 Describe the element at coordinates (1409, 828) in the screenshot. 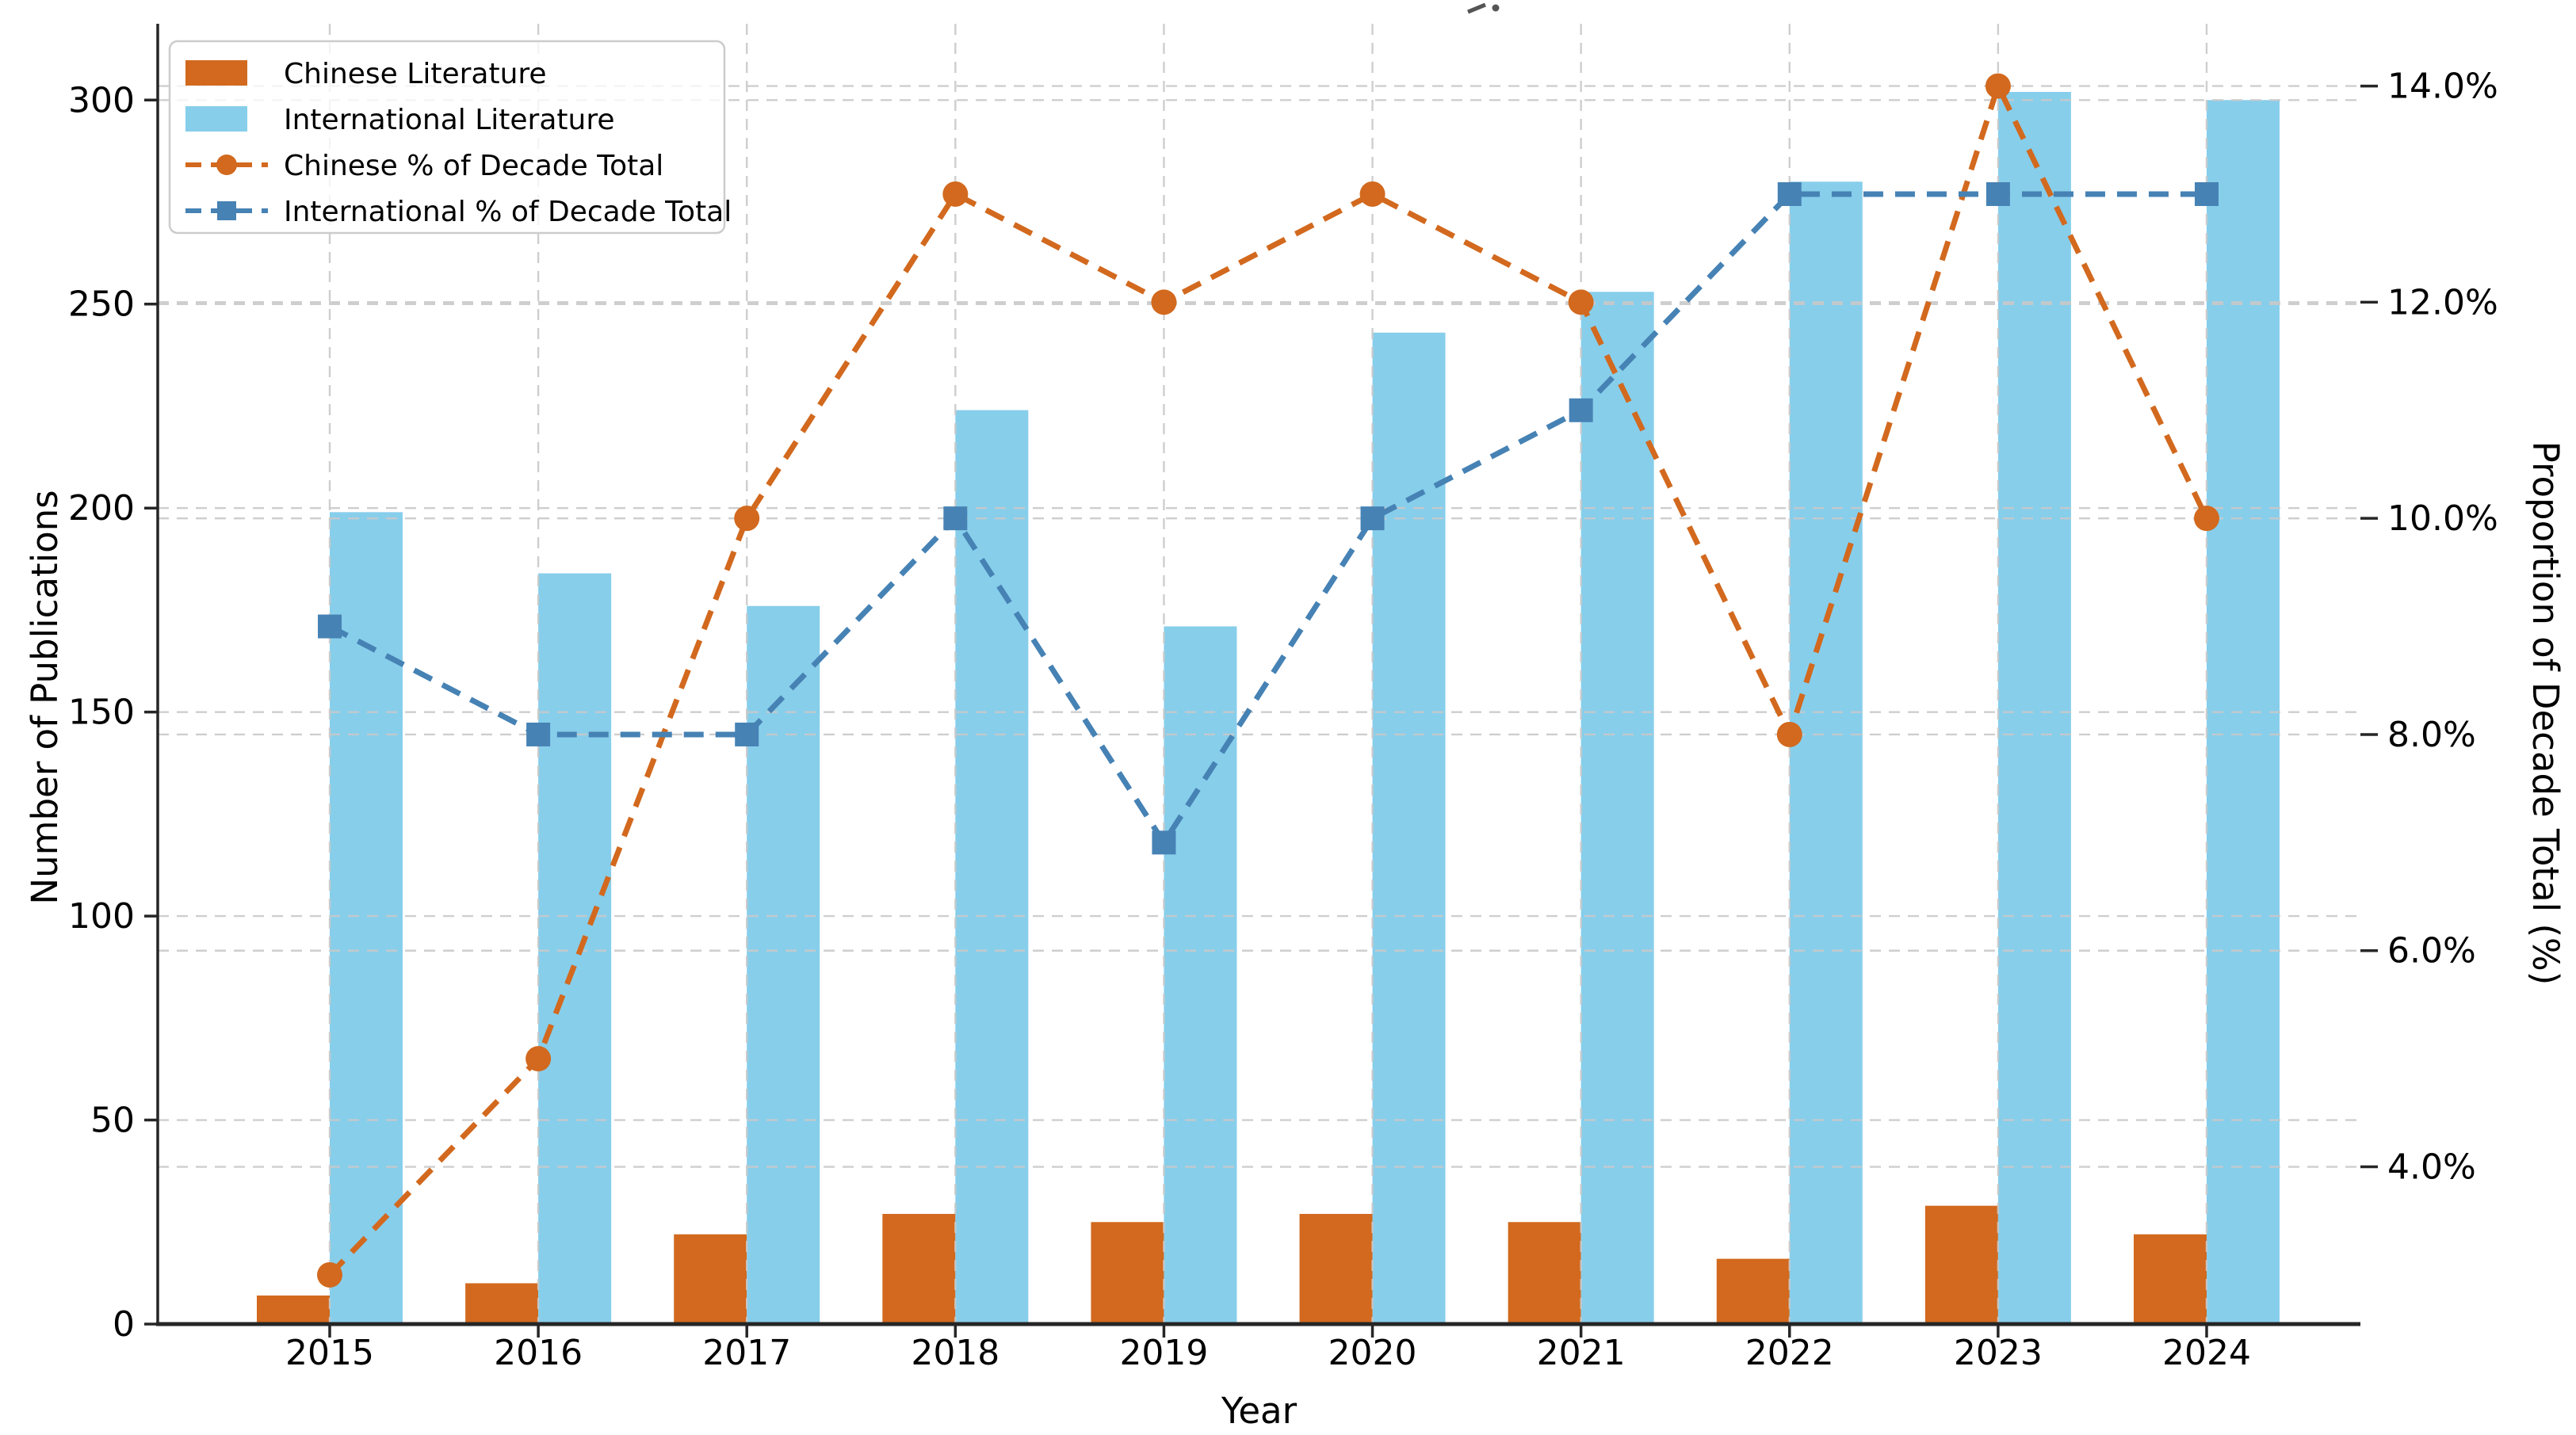

I see `bar-international-2020` at that location.